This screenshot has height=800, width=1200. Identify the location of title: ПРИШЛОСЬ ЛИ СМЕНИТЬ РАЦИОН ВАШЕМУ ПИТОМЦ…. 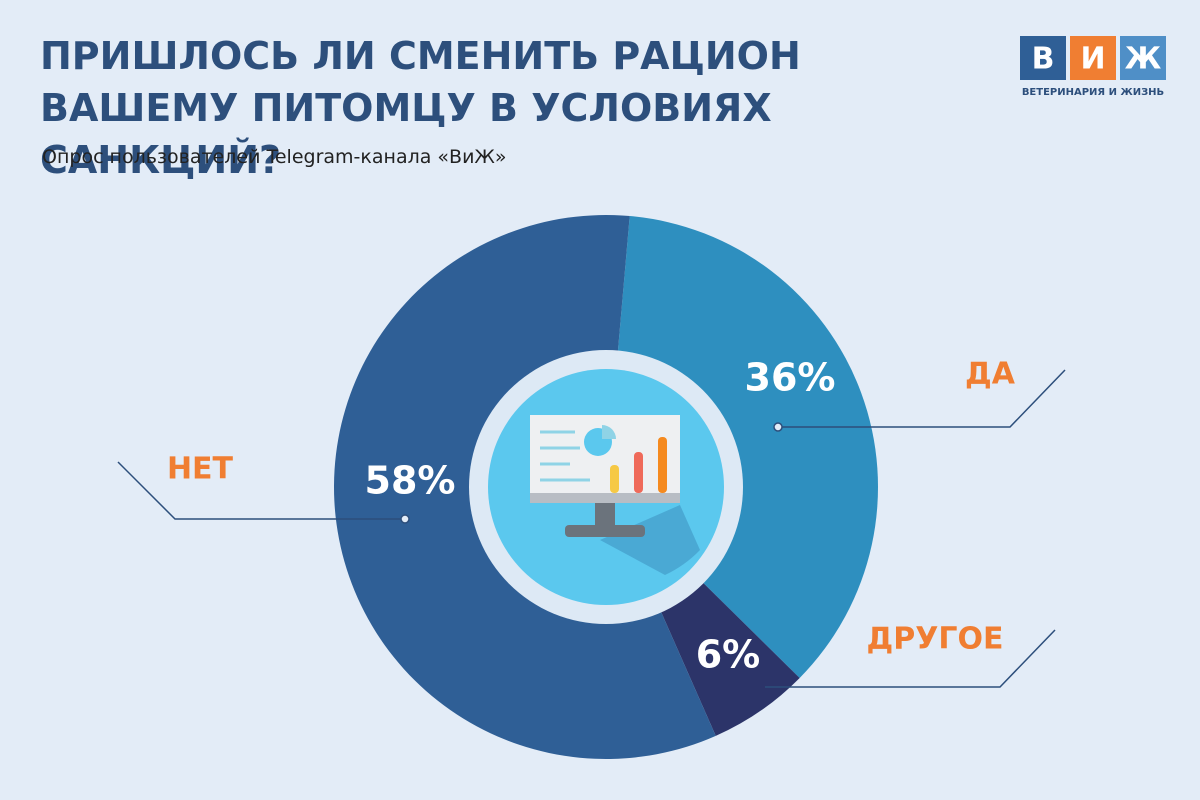
(420, 108).